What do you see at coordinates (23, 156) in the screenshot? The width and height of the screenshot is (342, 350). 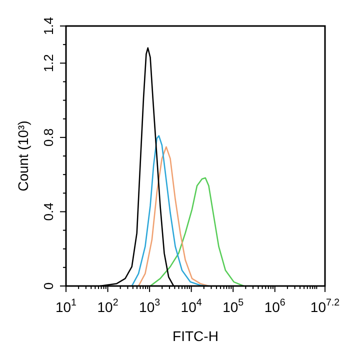 I see `y-axis-title: Count (10³)` at bounding box center [23, 156].